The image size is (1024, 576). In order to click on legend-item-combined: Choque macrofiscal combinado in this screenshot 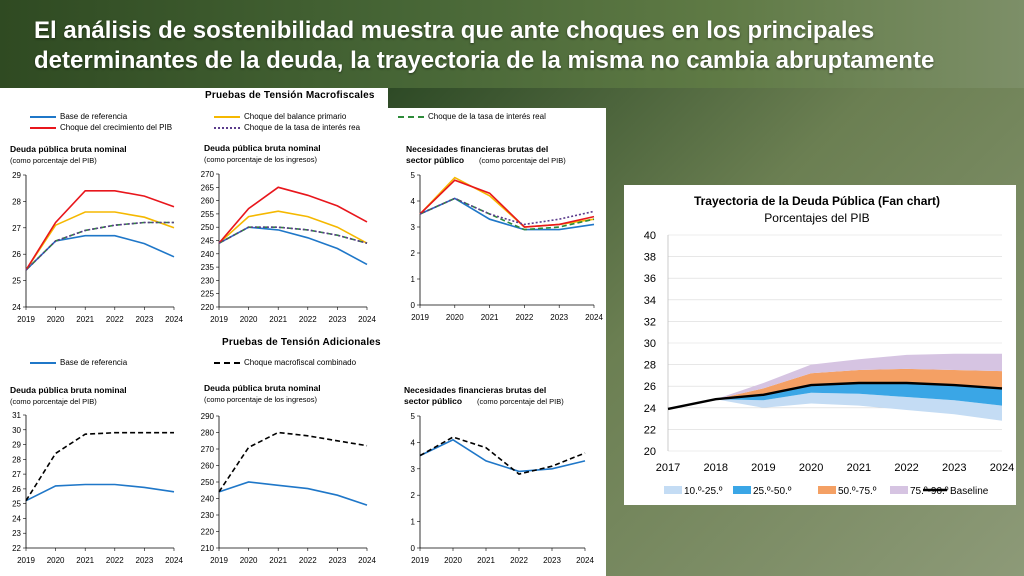, I will do `click(285, 362)`.